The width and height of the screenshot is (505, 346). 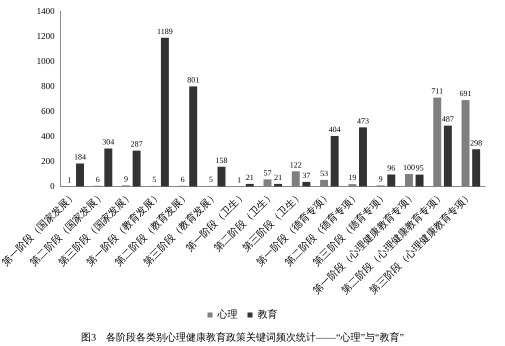 What do you see at coordinates (165, 31) in the screenshot?
I see `data-label: 1189` at bounding box center [165, 31].